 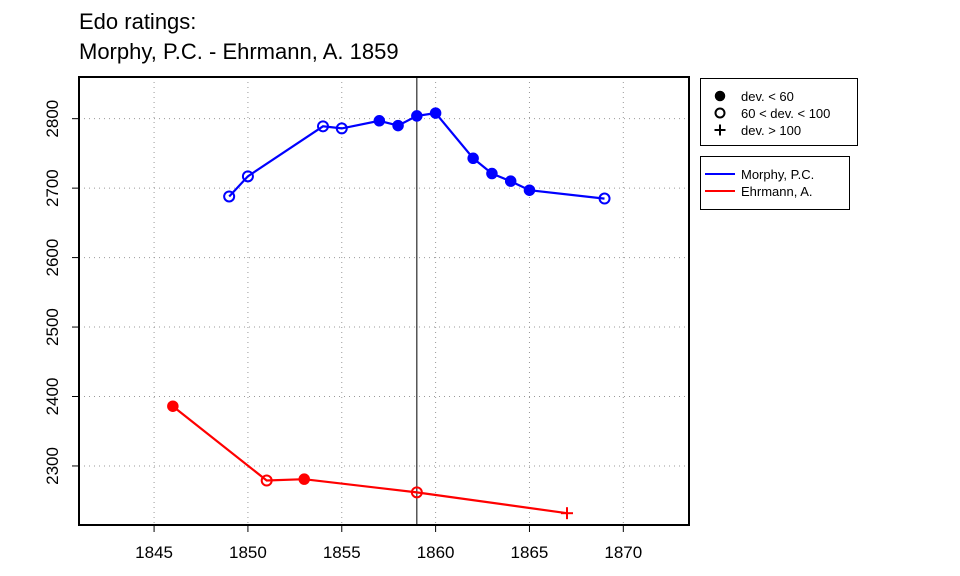 What do you see at coordinates (767, 96) in the screenshot?
I see `legend-label: dev. < 60` at bounding box center [767, 96].